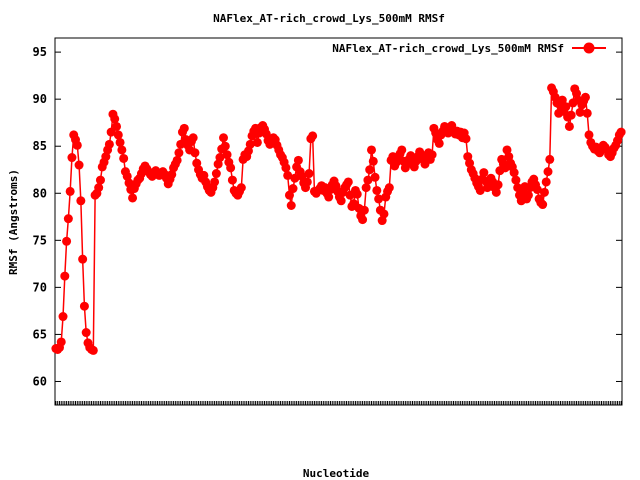  I want to click on y-tick-label: 85, so click(40, 146).